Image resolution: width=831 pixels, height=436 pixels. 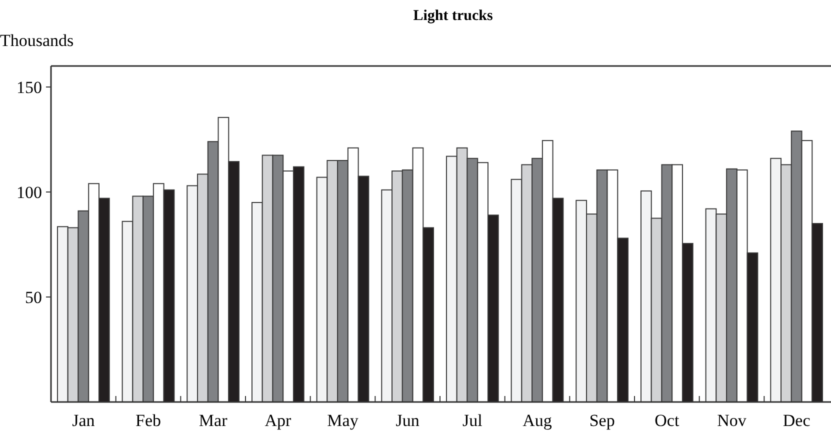 What do you see at coordinates (33, 297) in the screenshot?
I see `y-tick-label: 50` at bounding box center [33, 297].